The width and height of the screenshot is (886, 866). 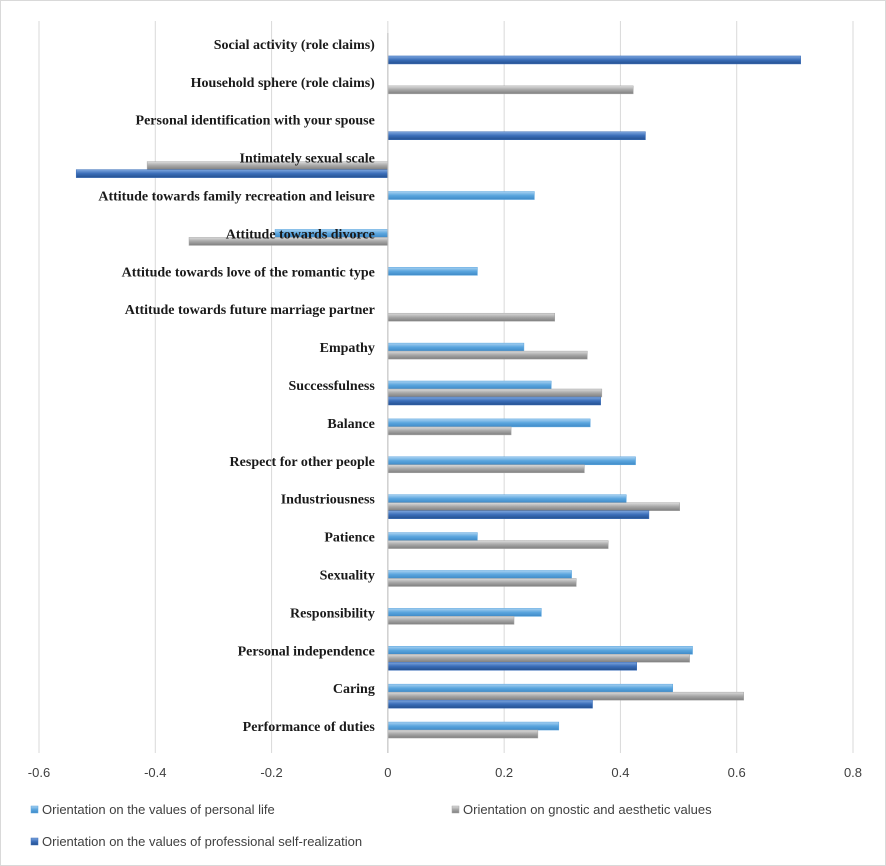 What do you see at coordinates (300, 234) in the screenshot?
I see `category-label: Attitude towards divorce` at bounding box center [300, 234].